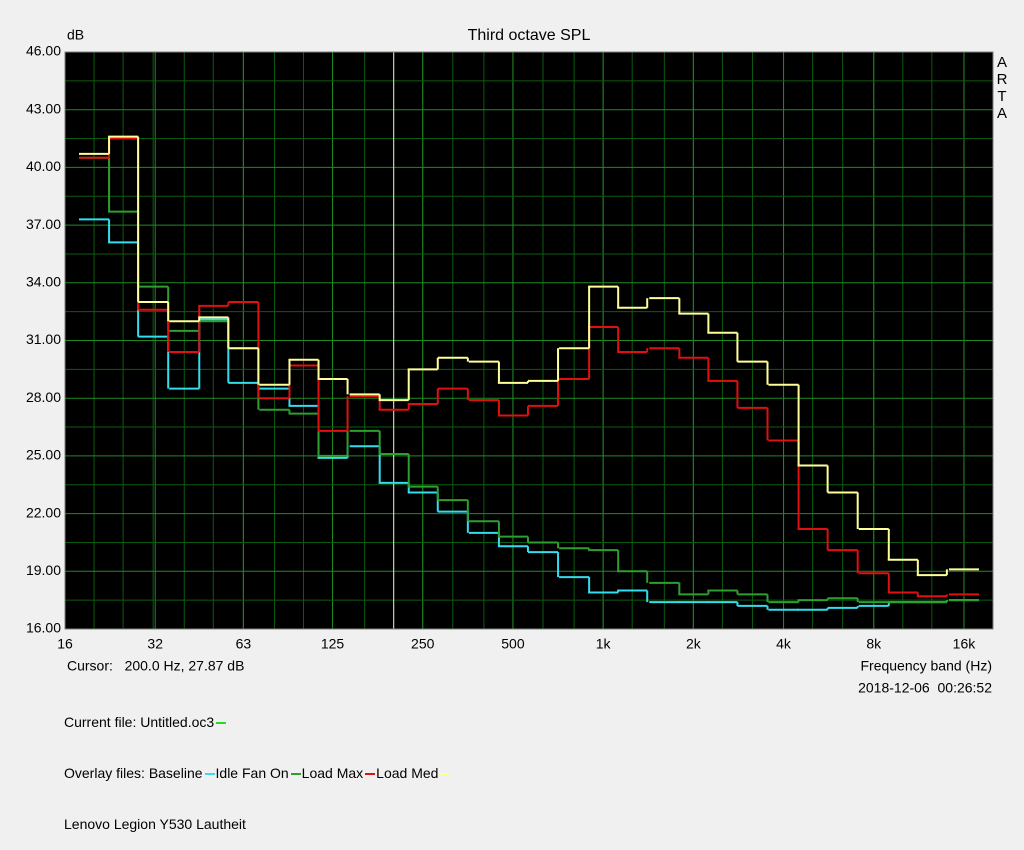 The image size is (1024, 850). Describe the element at coordinates (43, 166) in the screenshot. I see `y-tick-label: 40.00` at that location.